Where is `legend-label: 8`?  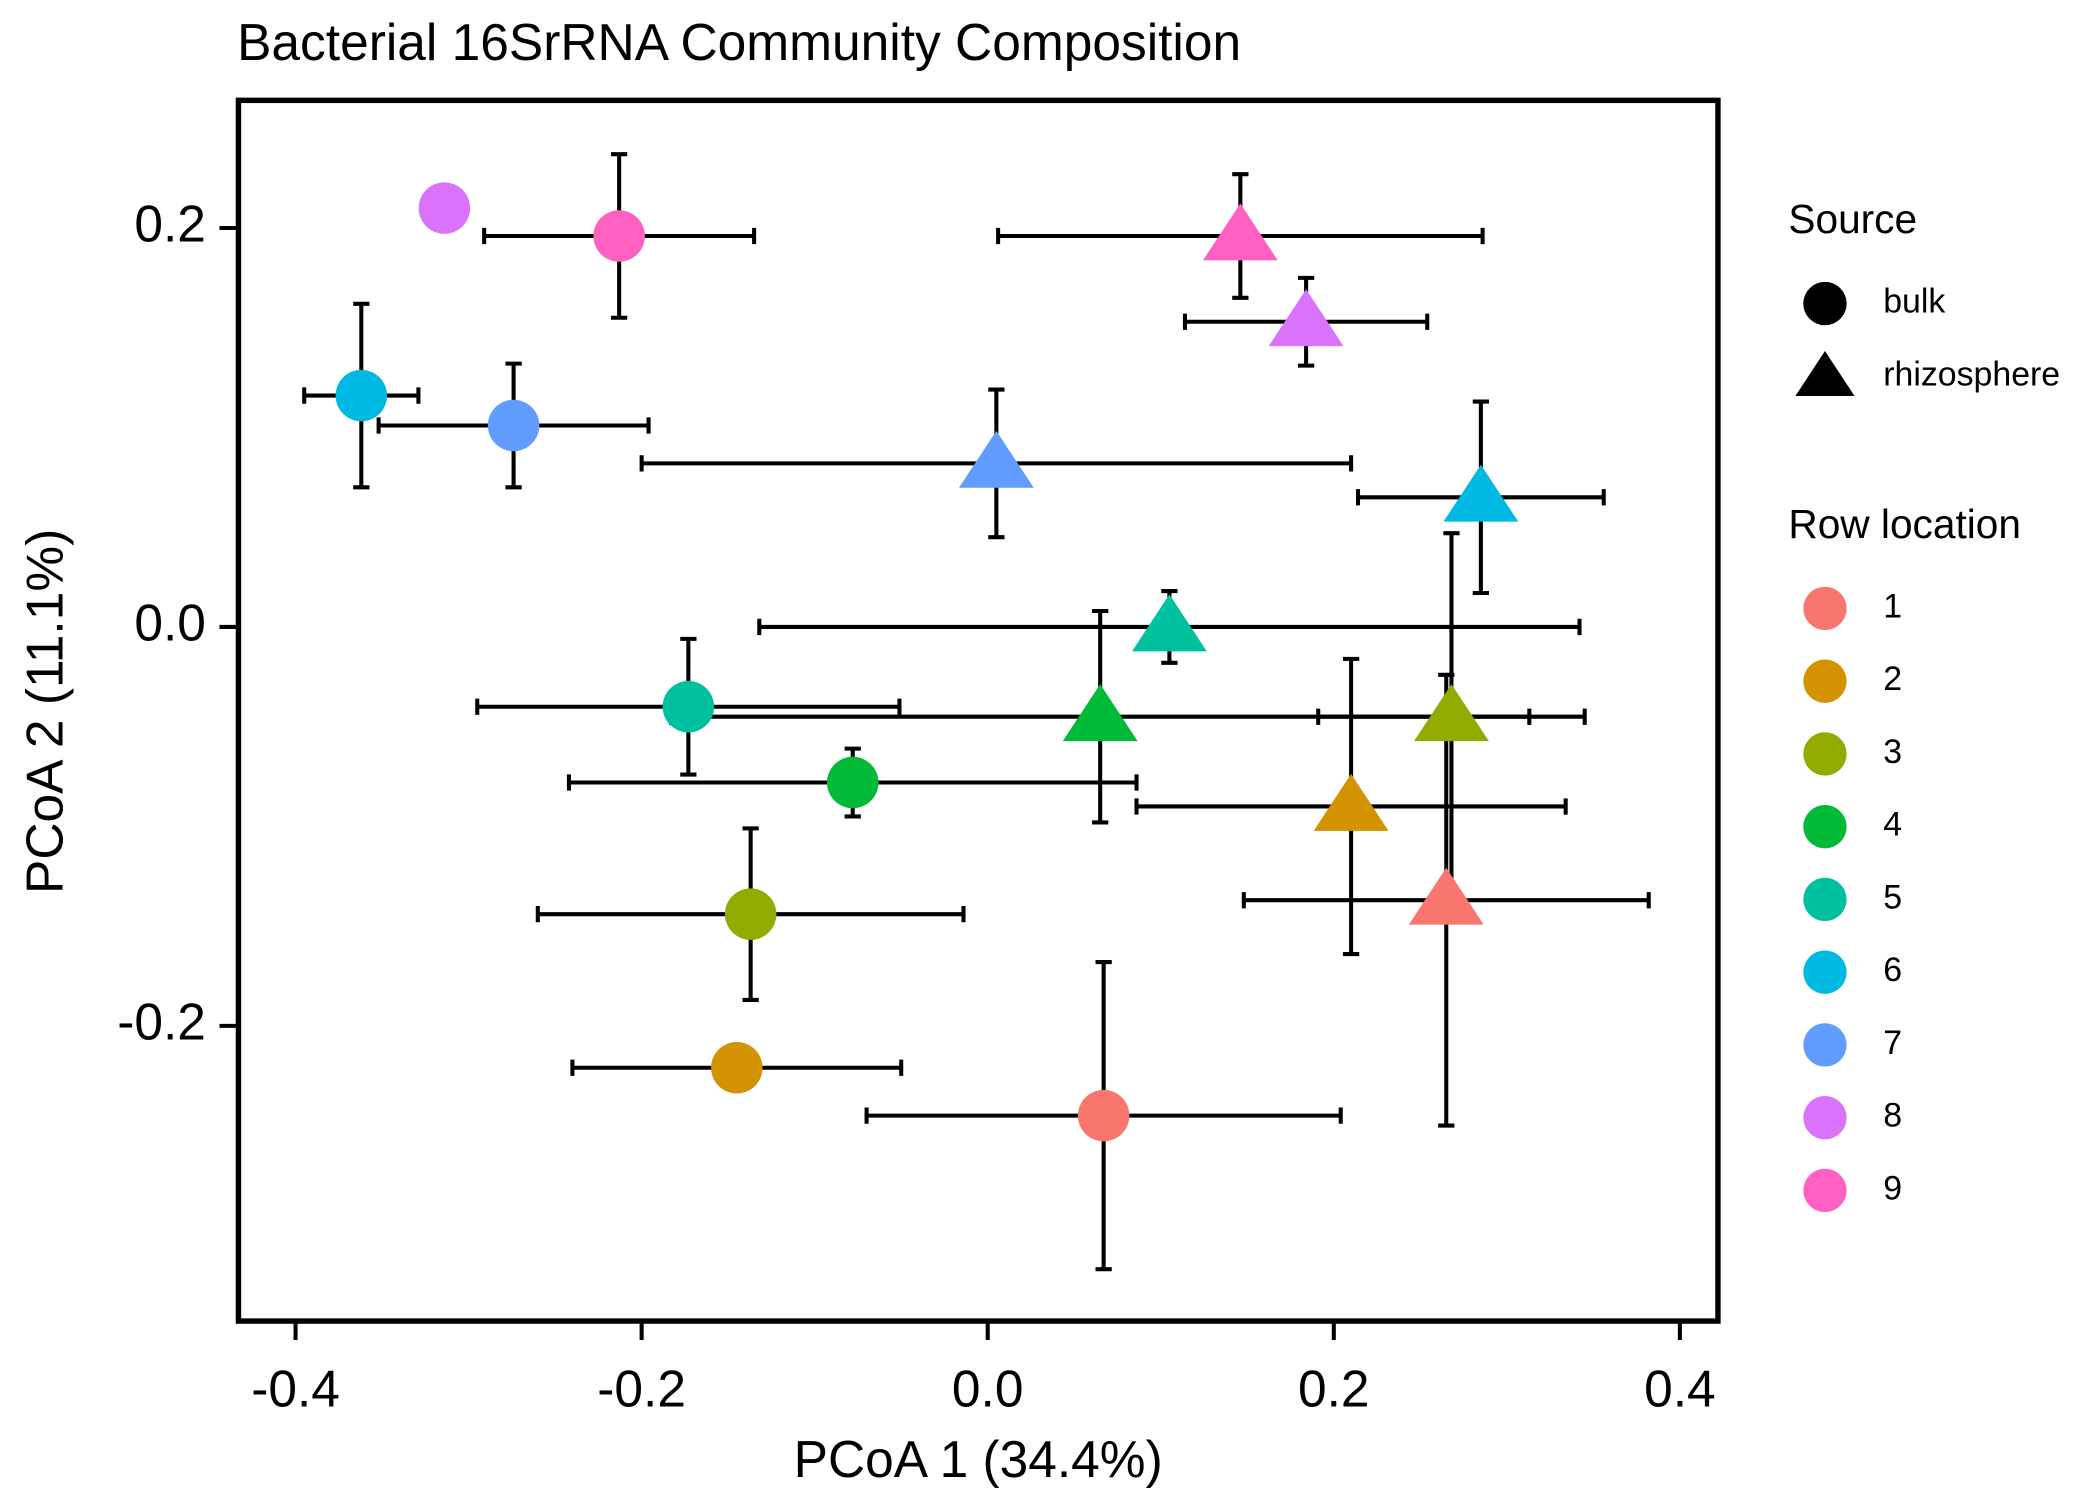 legend-label: 8 is located at coordinates (1892, 1116).